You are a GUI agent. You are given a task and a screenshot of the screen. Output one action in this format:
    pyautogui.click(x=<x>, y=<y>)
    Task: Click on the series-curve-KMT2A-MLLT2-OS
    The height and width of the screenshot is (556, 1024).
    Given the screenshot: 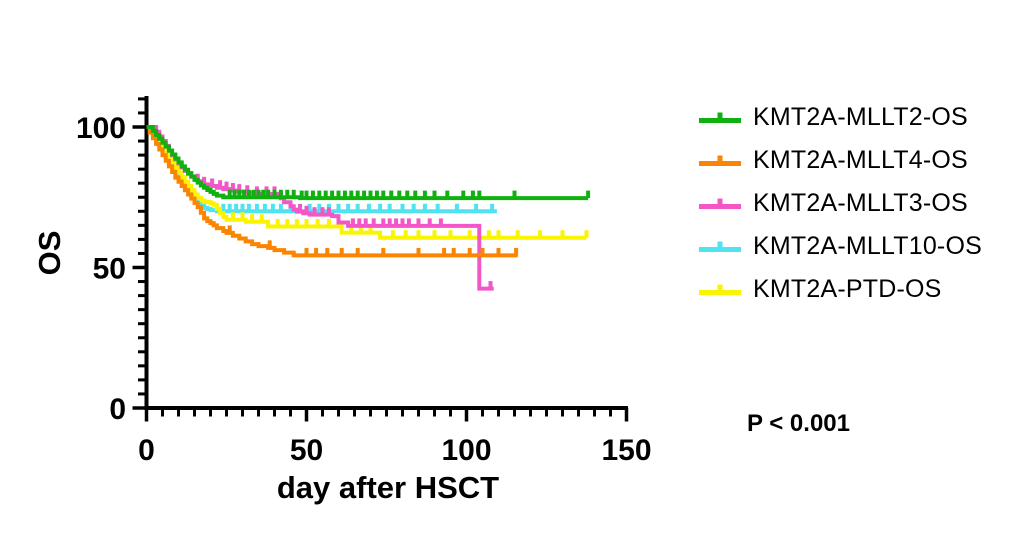 What is the action you would take?
    pyautogui.click(x=367, y=163)
    